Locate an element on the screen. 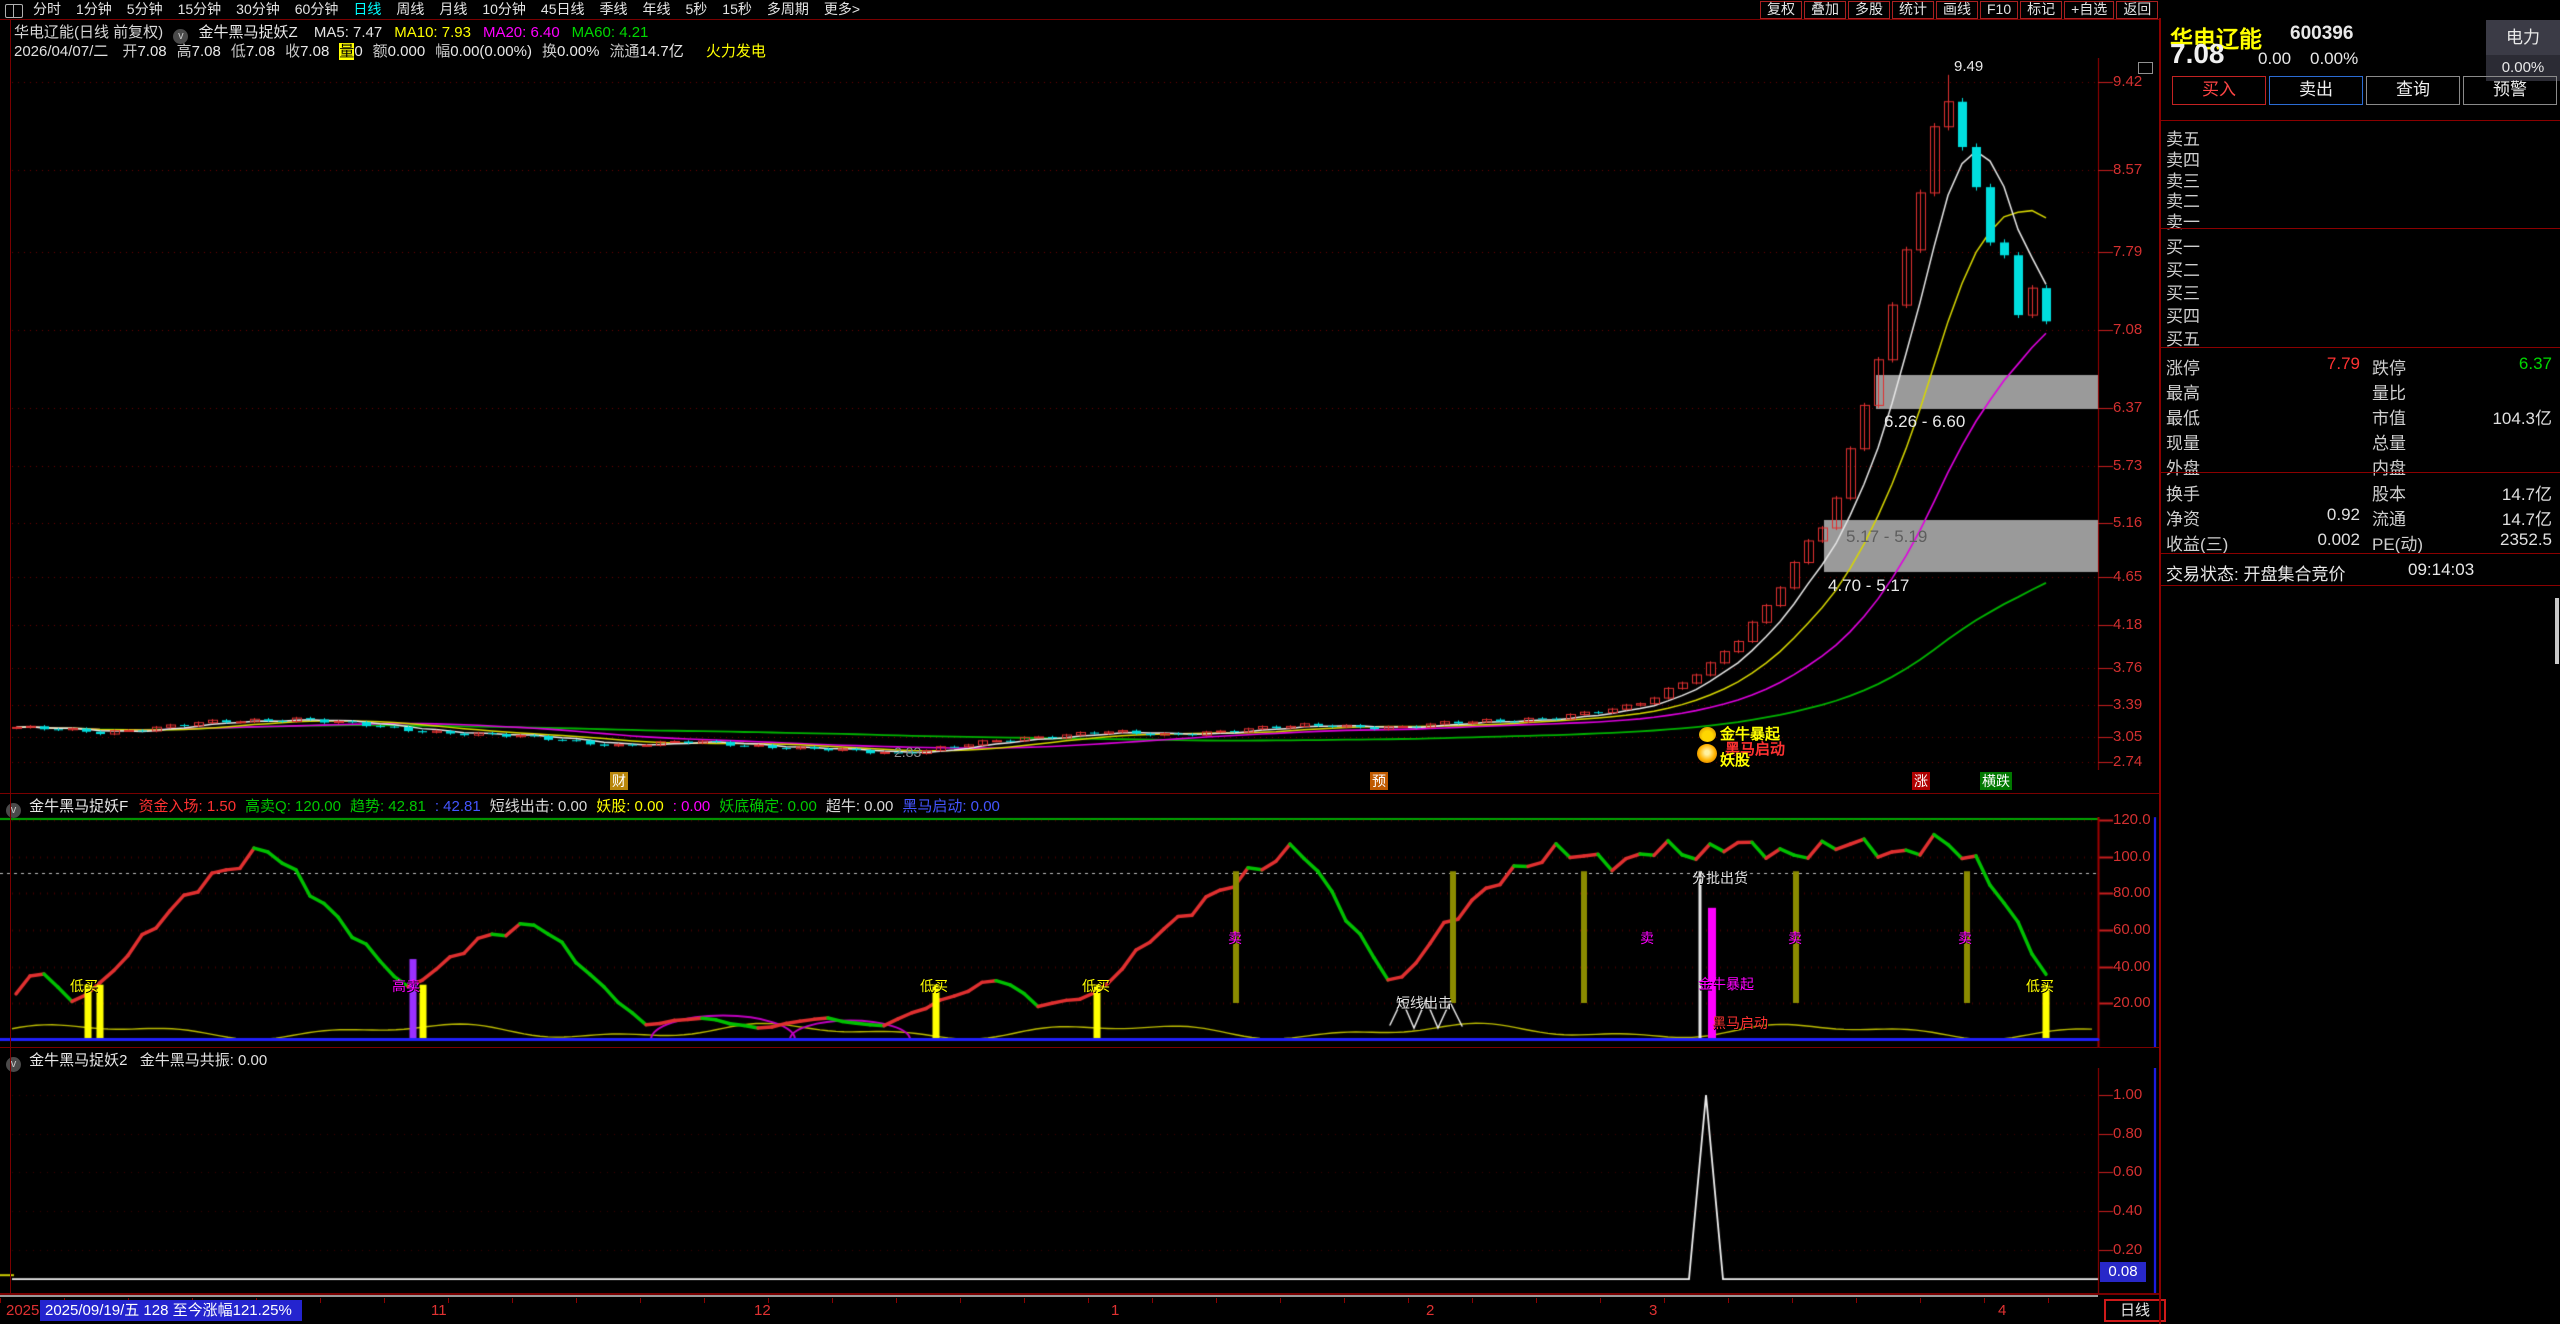 This screenshot has width=2560, height=1324. menu-item-60分钟: 60分钟 is located at coordinates (316, 9).